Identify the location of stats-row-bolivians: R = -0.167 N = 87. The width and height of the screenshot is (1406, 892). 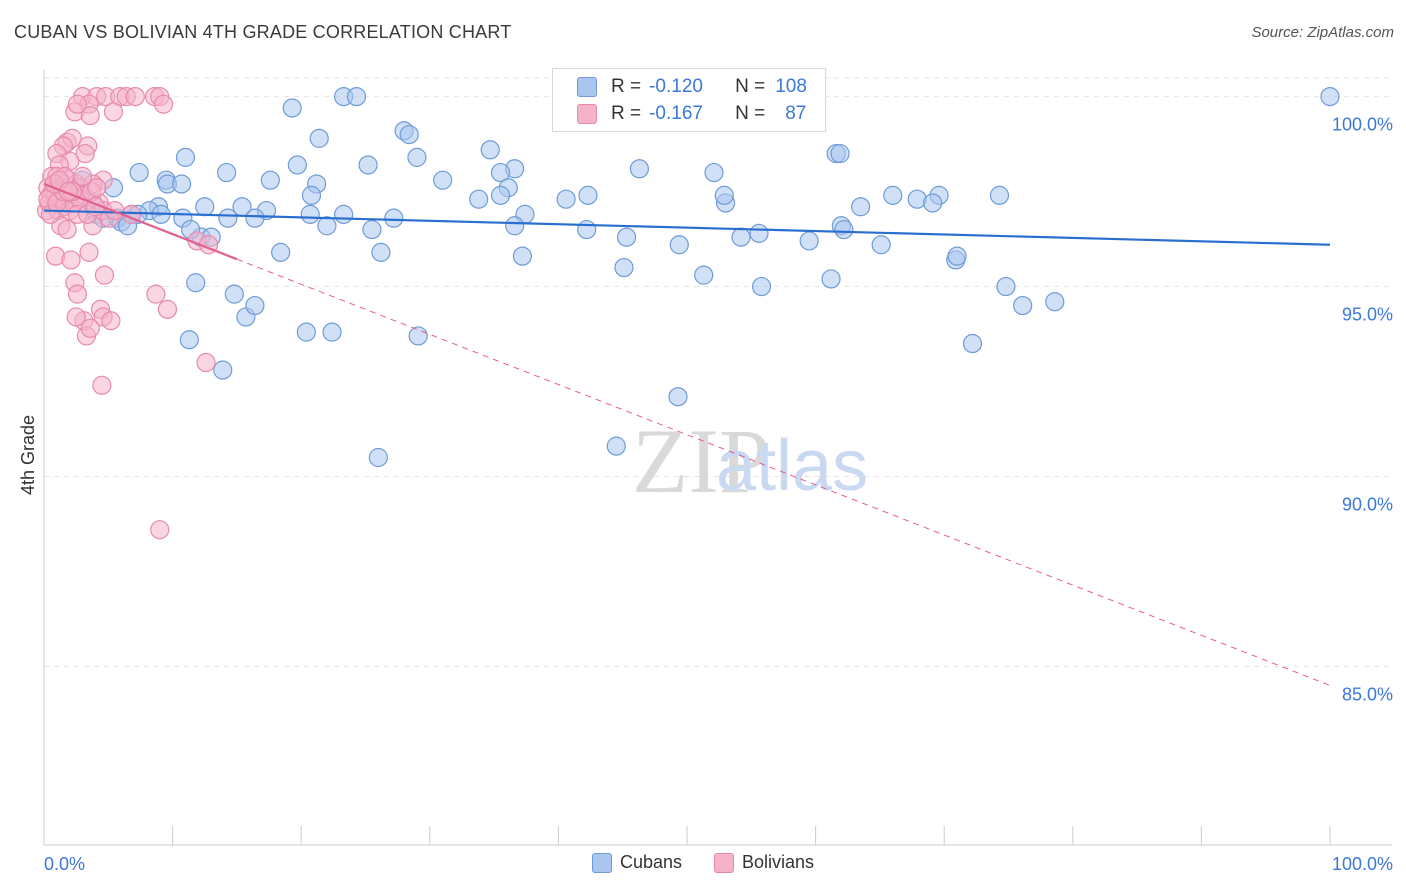
(691, 114).